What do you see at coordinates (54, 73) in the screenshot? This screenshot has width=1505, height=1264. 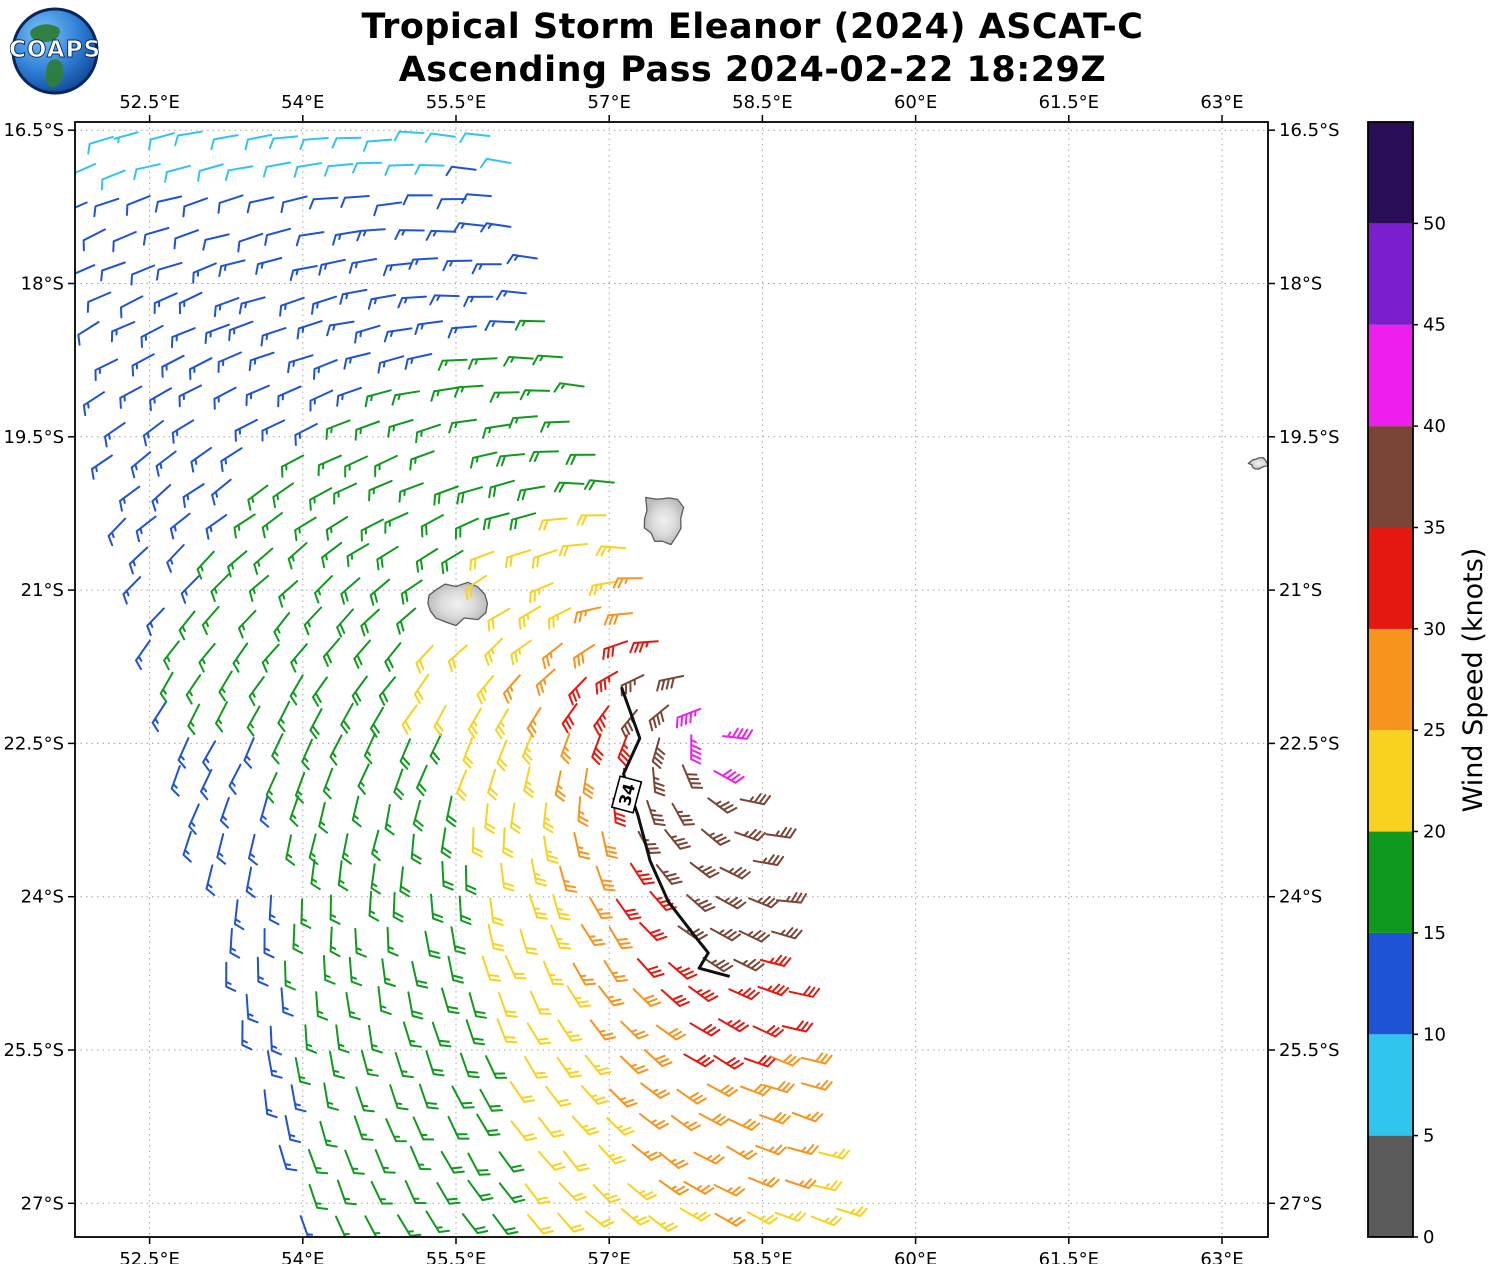 I see `logo-continent-south-icon` at bounding box center [54, 73].